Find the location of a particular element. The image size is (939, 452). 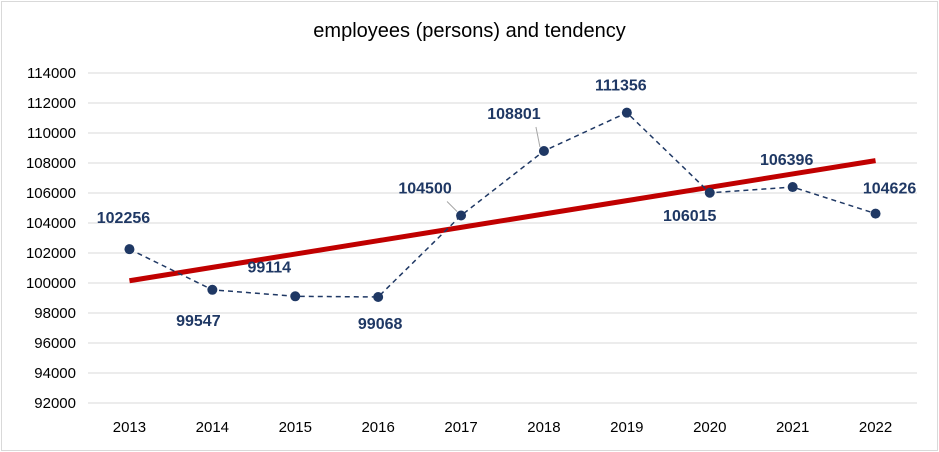

data-label: 111356 is located at coordinates (621, 86).